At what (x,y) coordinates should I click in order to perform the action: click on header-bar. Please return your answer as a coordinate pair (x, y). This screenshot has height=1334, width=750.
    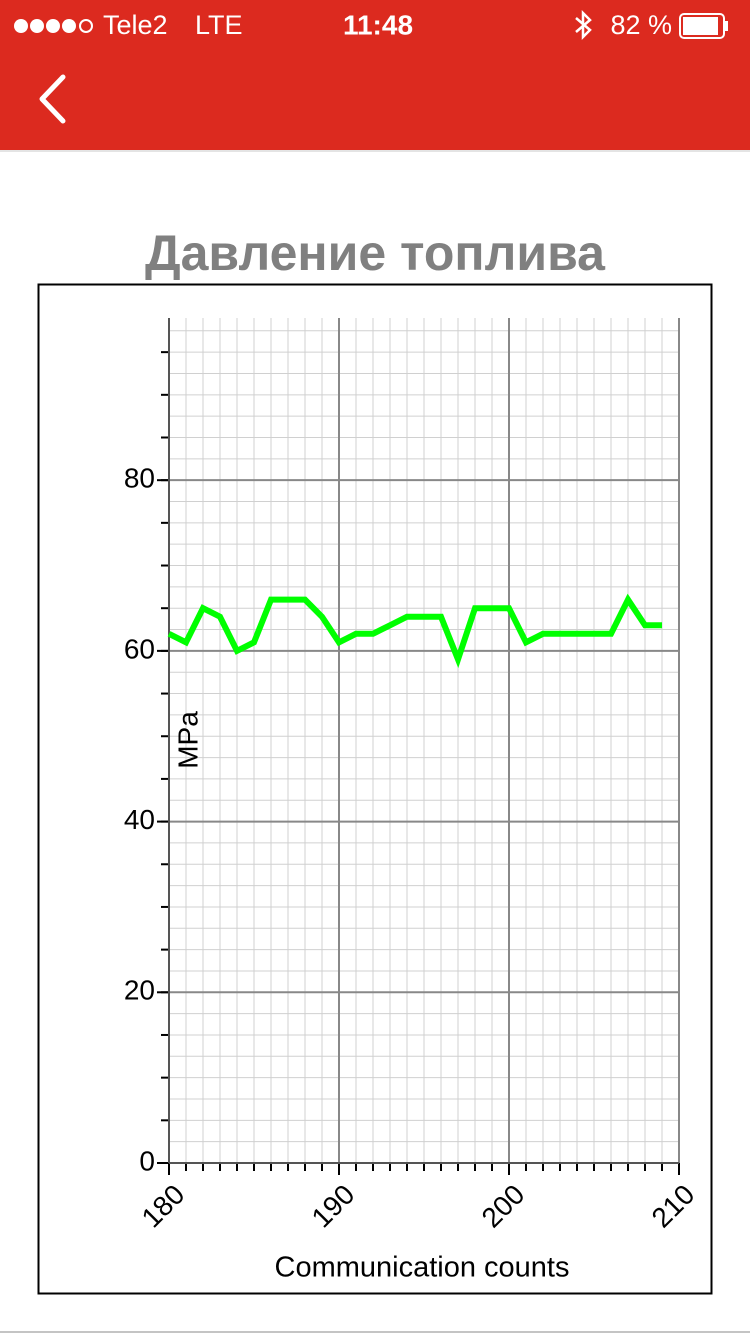
    Looking at the image, I should click on (375, 75).